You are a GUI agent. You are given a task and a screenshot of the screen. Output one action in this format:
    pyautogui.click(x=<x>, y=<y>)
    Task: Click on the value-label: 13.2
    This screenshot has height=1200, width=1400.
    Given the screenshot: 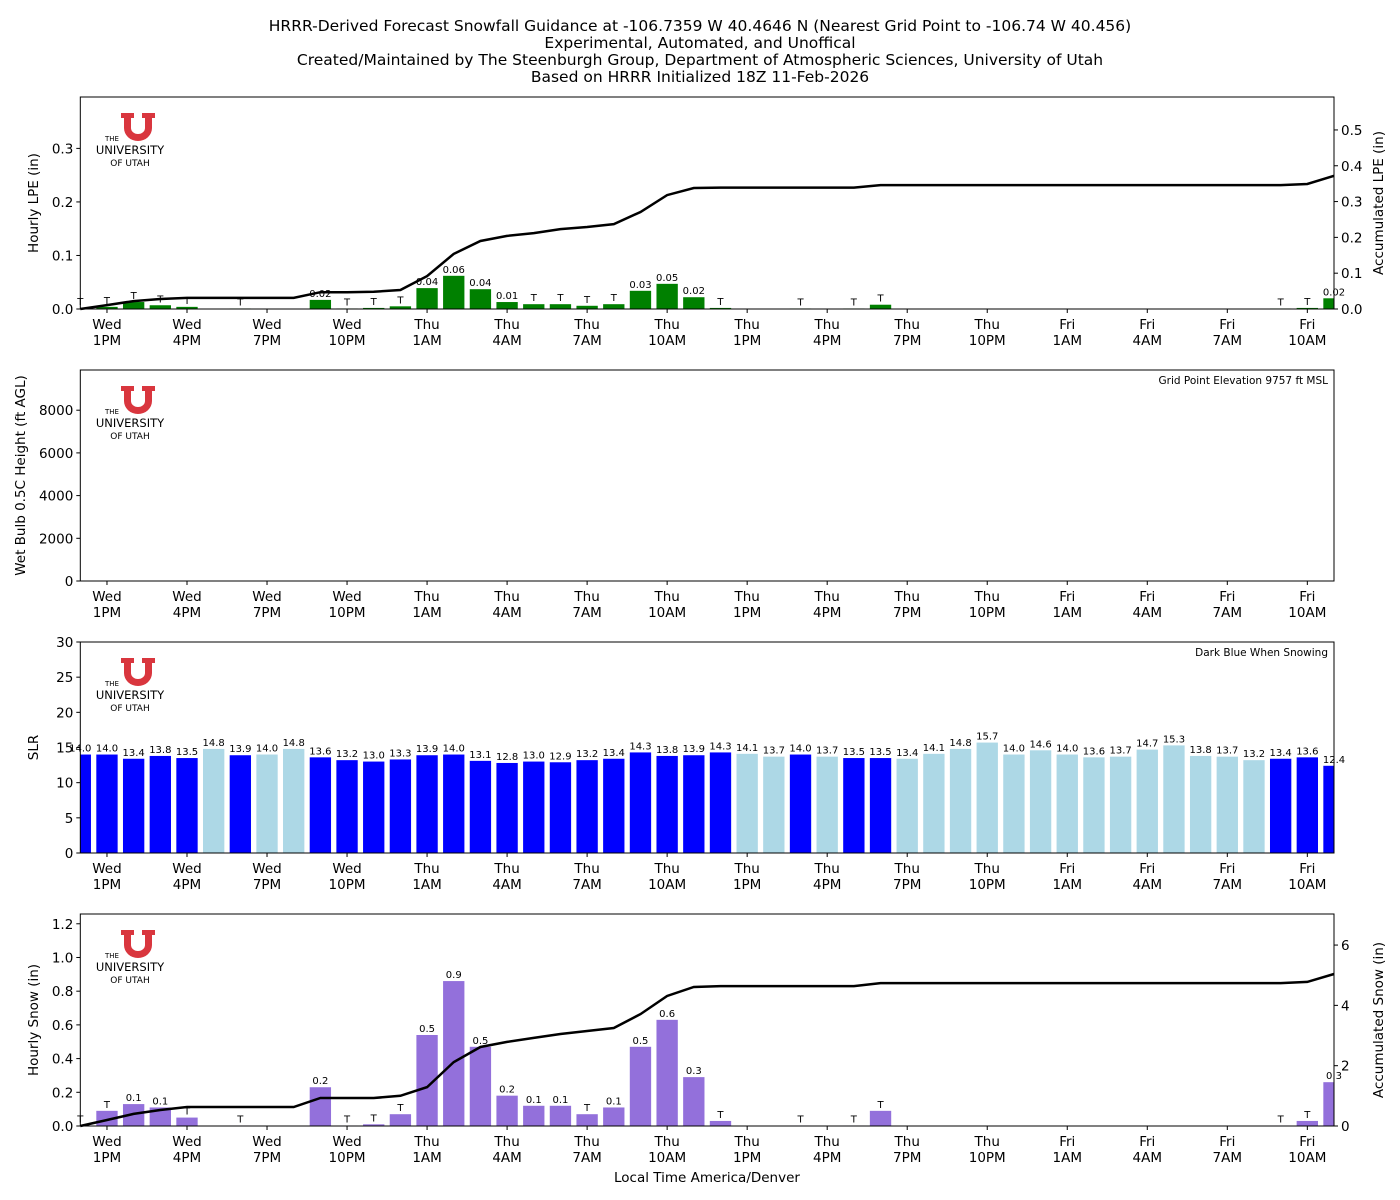 What is the action you would take?
    pyautogui.click(x=1254, y=754)
    